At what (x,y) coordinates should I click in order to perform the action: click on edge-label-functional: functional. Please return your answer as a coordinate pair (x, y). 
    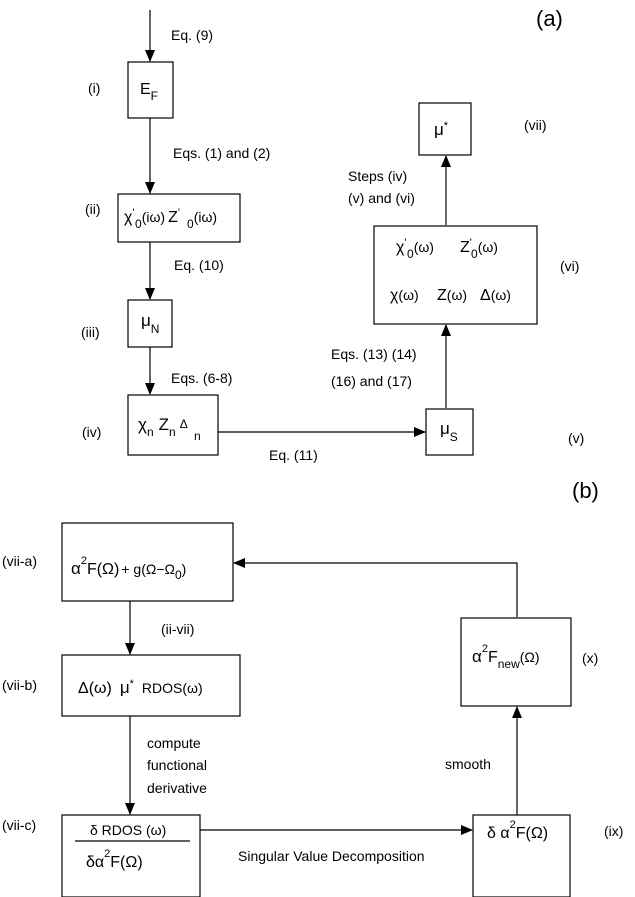
    Looking at the image, I should click on (177, 765).